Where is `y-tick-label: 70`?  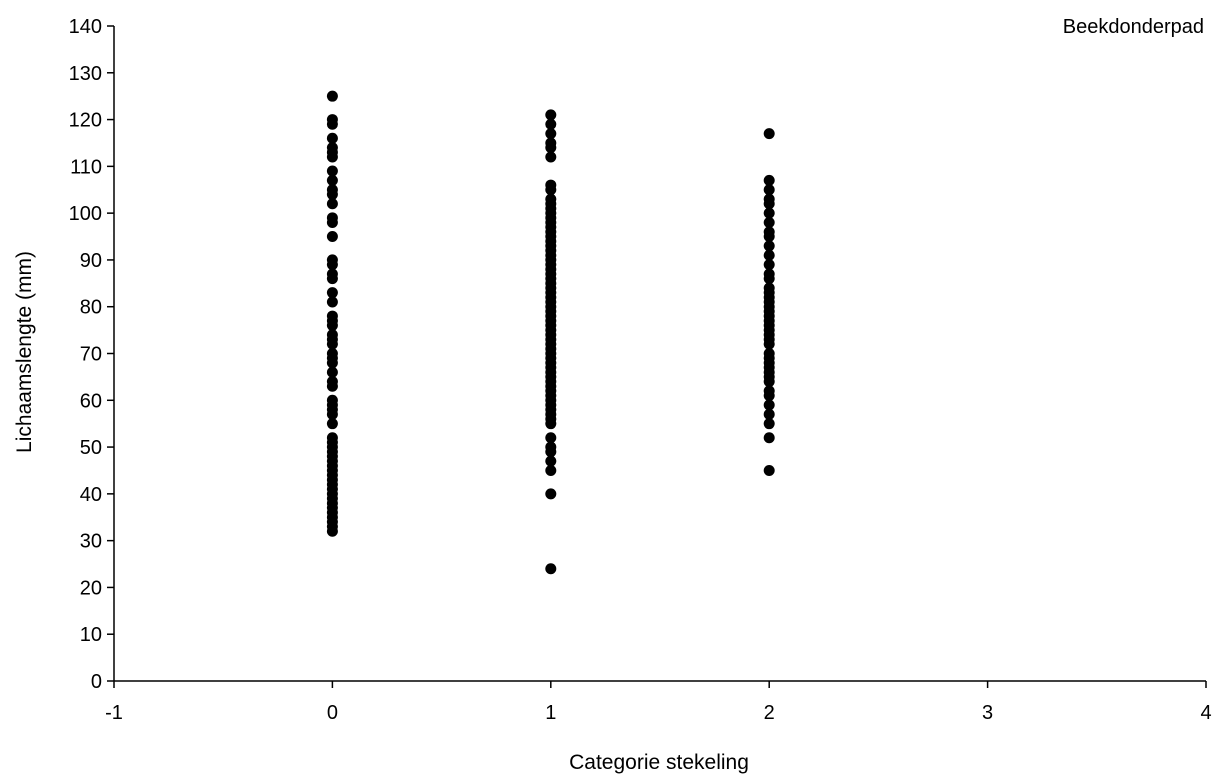 y-tick-label: 70 is located at coordinates (91, 355).